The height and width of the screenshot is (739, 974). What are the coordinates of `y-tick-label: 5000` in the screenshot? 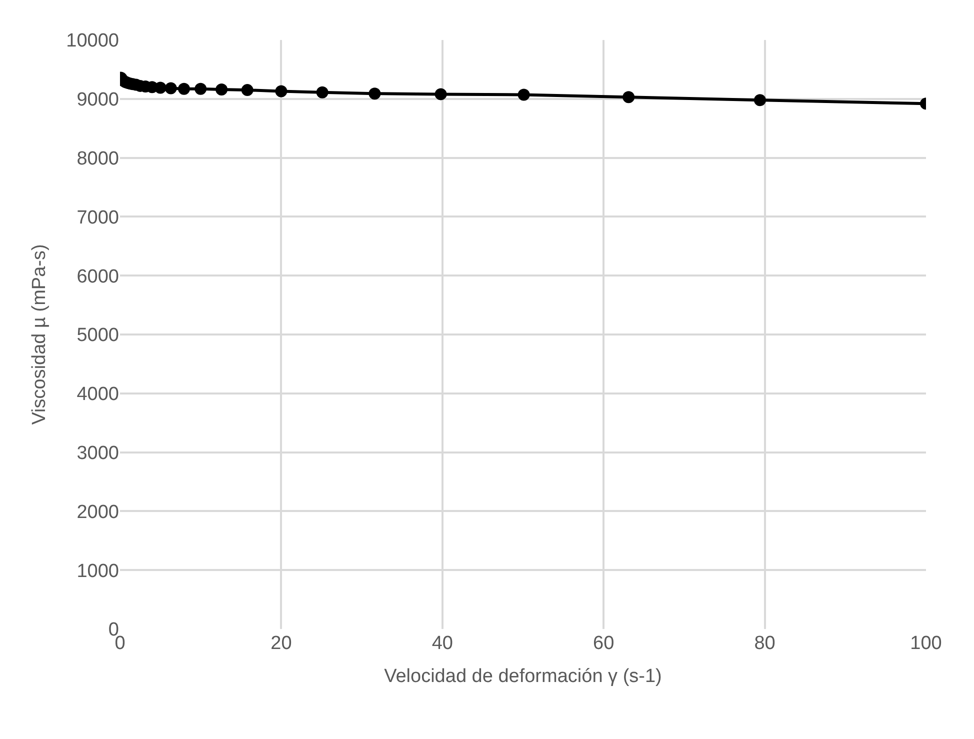 It's located at (97, 335).